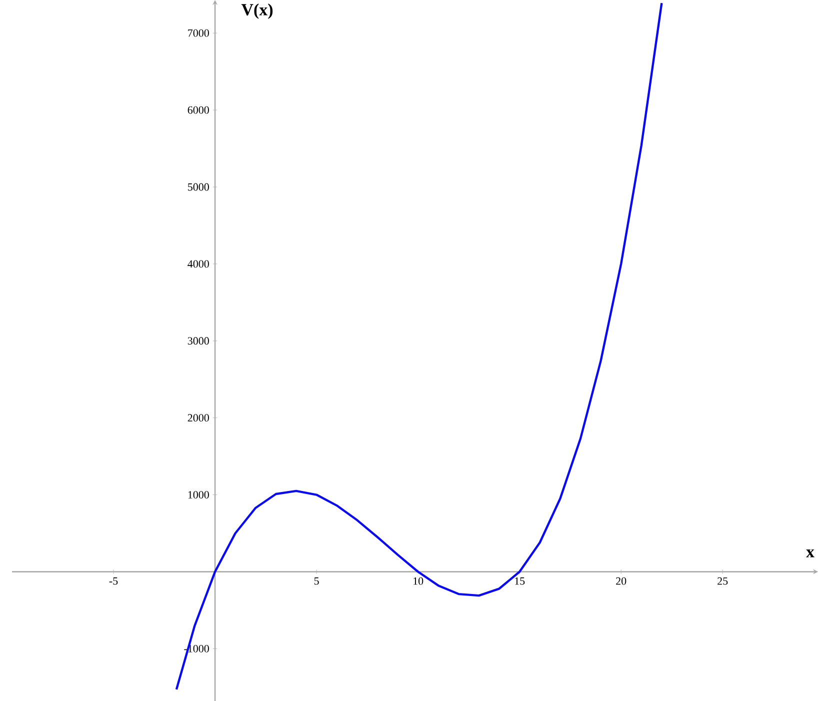  I want to click on y-tick-label: 7000, so click(198, 33).